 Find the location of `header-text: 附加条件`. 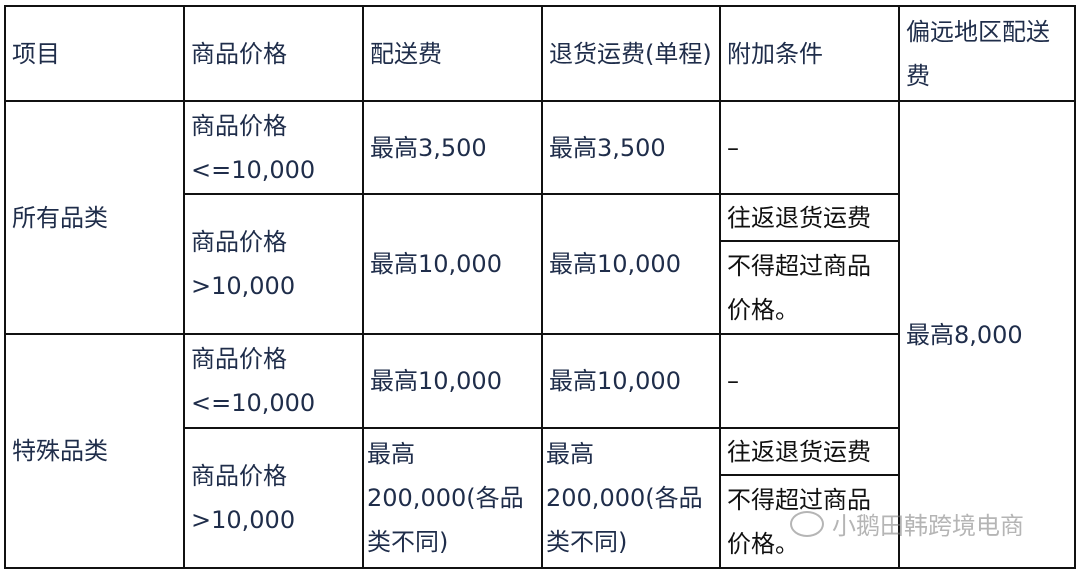

header-text: 附加条件 is located at coordinates (775, 53).